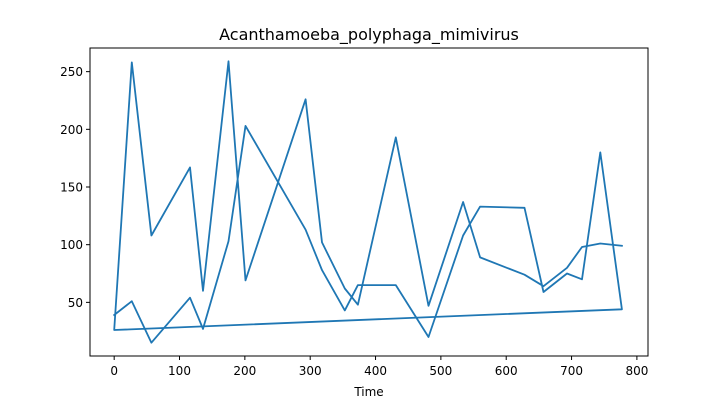  What do you see at coordinates (368, 392) in the screenshot?
I see `x-axis-label: Time` at bounding box center [368, 392].